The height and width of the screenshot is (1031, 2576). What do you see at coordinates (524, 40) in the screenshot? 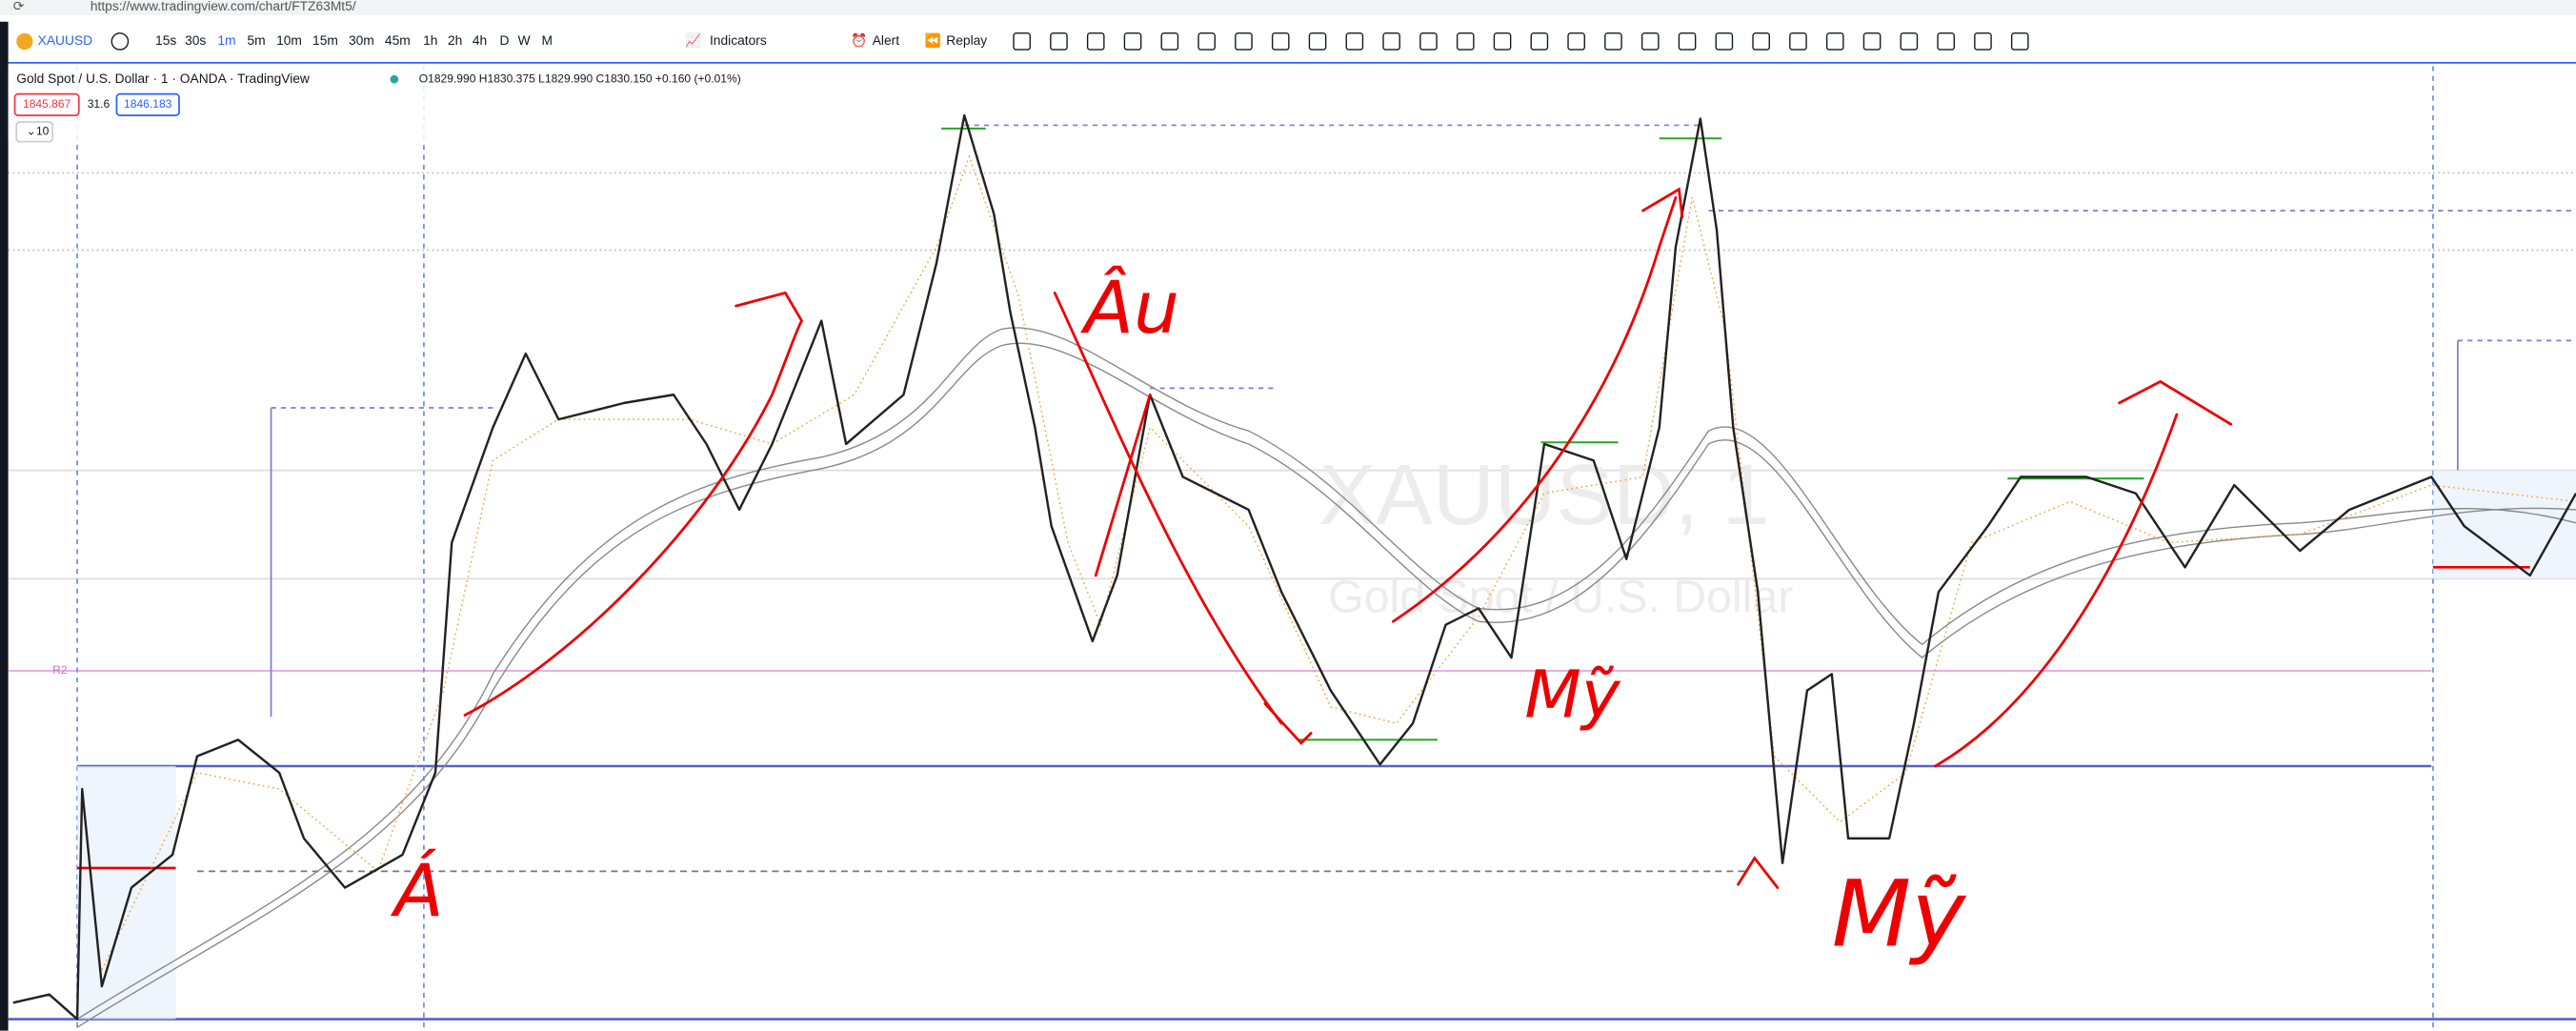
I see `interval-button: W` at bounding box center [524, 40].